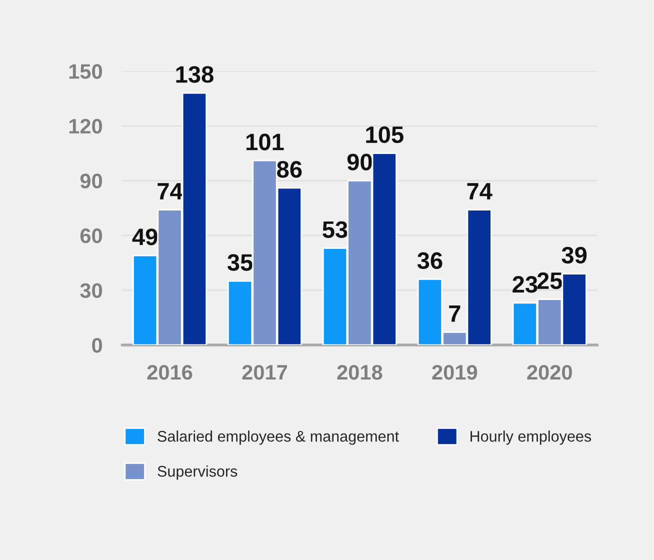 This screenshot has width=654, height=560. I want to click on data-label: 138, so click(195, 74).